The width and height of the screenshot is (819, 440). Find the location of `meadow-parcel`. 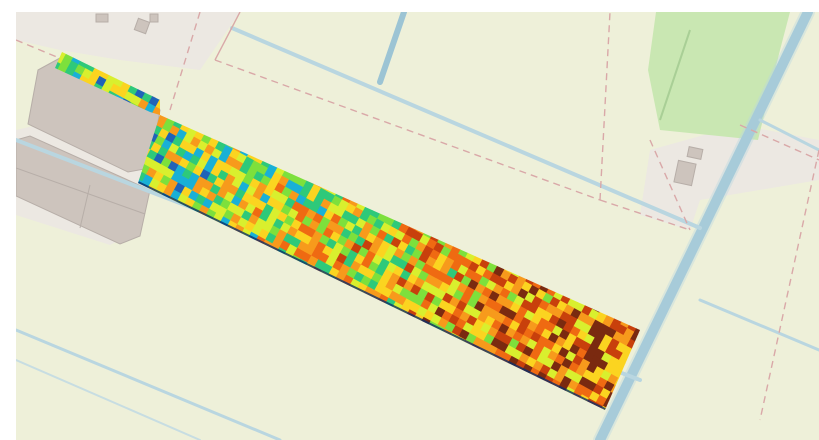

meadow-parcel is located at coordinates (719, 76).